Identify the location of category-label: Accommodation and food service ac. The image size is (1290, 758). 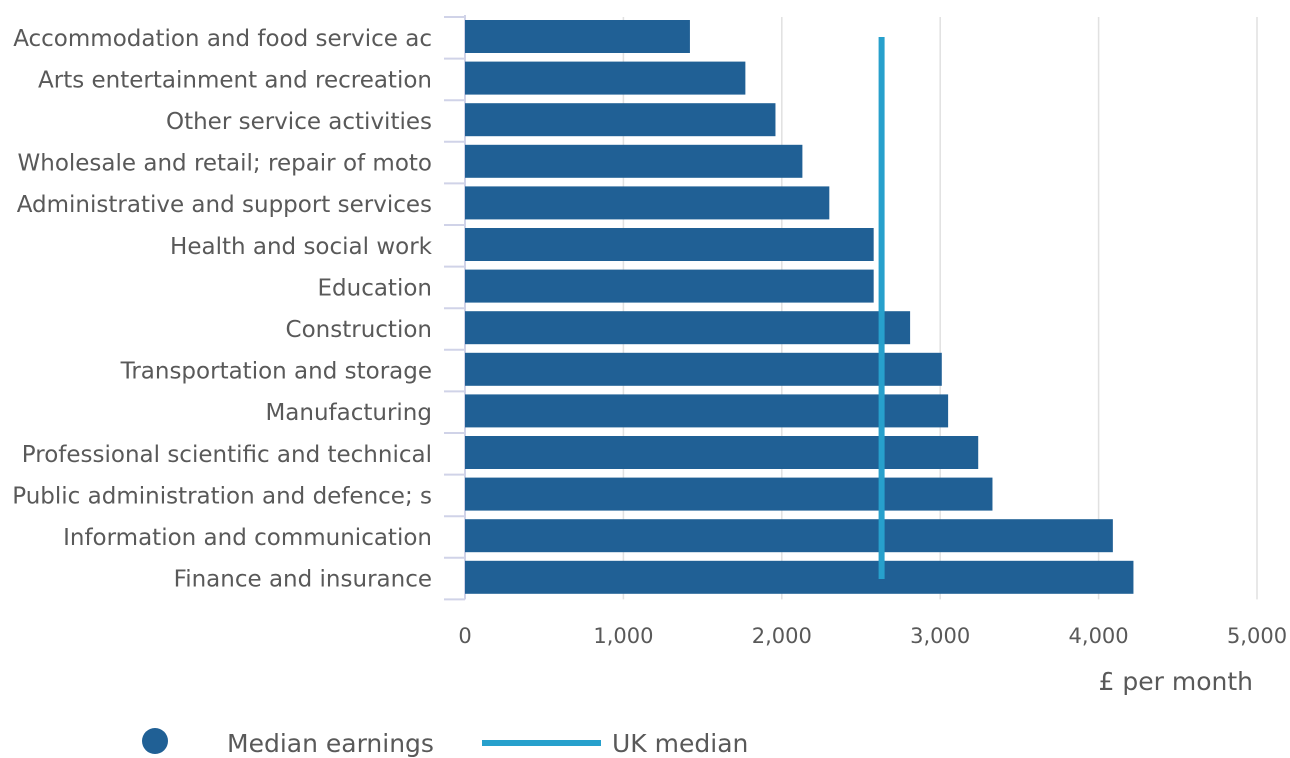
(222, 39).